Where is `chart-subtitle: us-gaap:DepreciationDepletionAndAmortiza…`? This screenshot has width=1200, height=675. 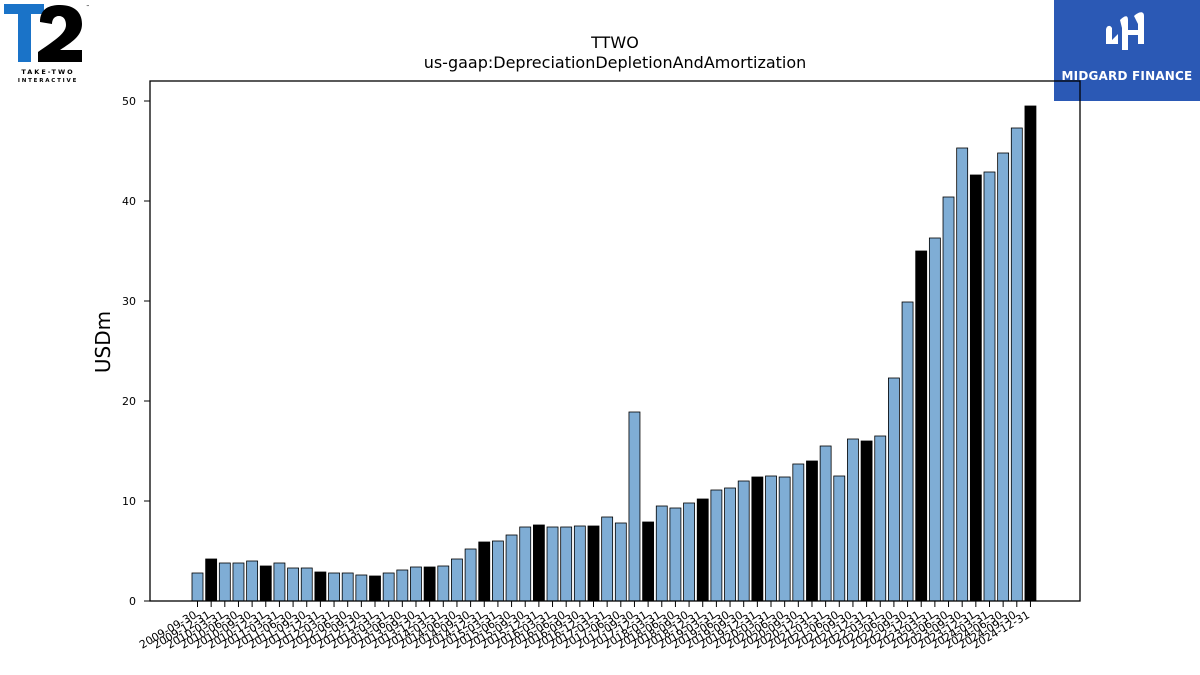 chart-subtitle: us-gaap:DepreciationDepletionAndAmortiza… is located at coordinates (615, 62).